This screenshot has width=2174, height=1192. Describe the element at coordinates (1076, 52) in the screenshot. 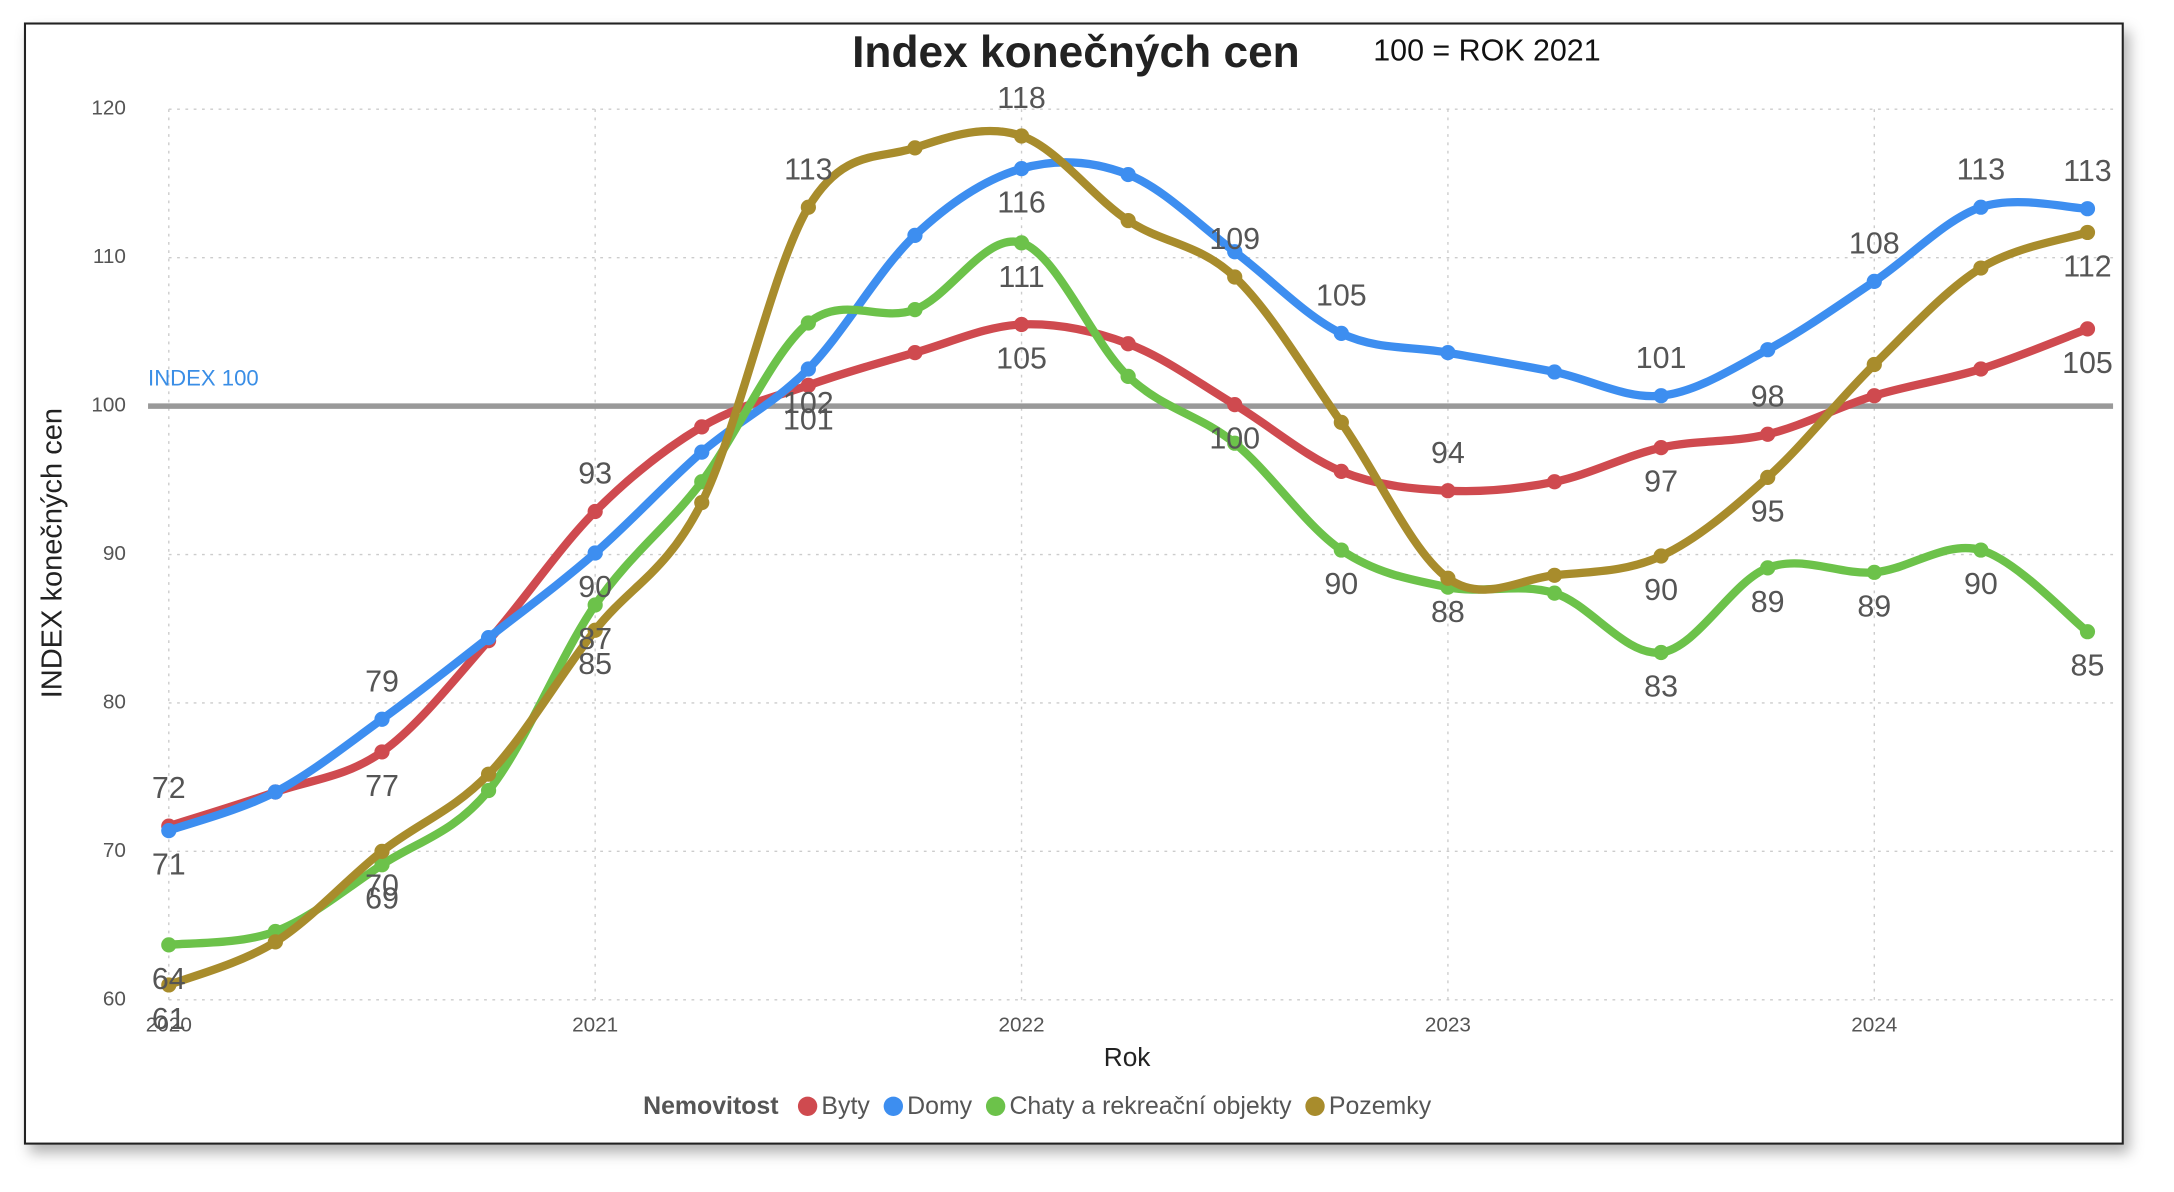

I see `chart-title: Index konečných cen` at that location.